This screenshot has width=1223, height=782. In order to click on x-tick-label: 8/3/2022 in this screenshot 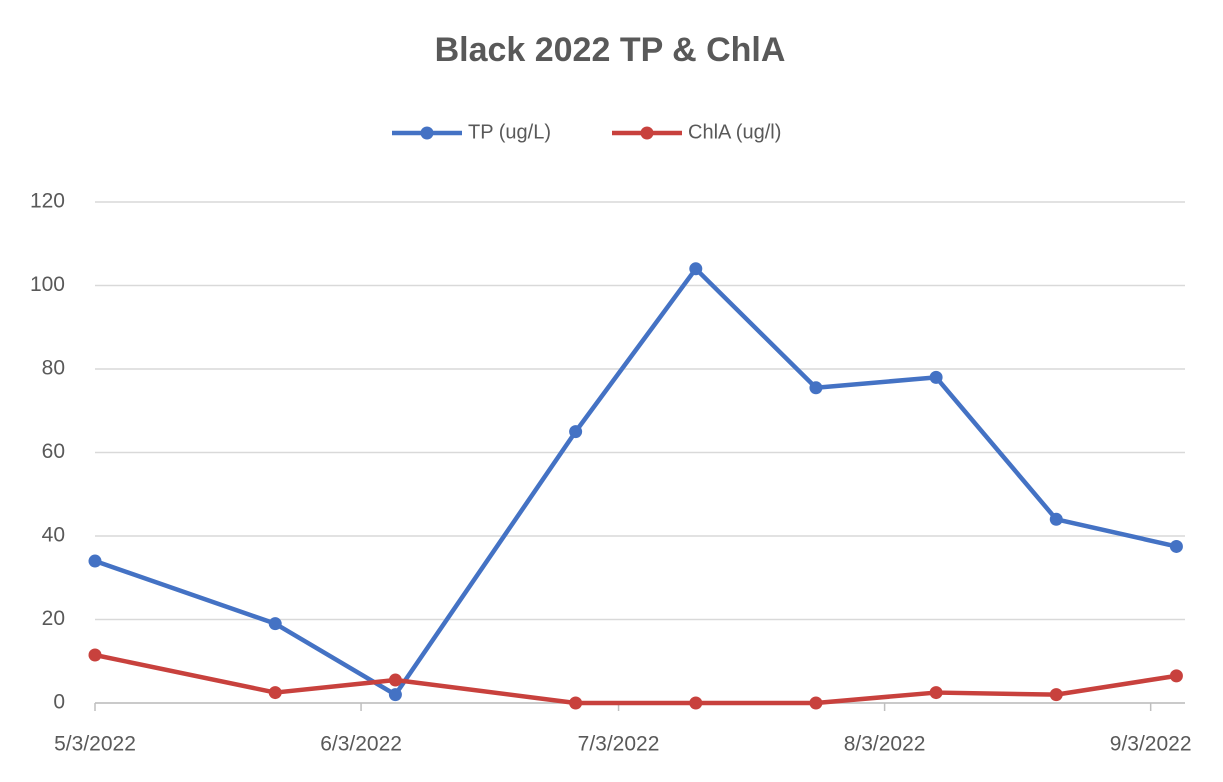, I will do `click(885, 744)`.